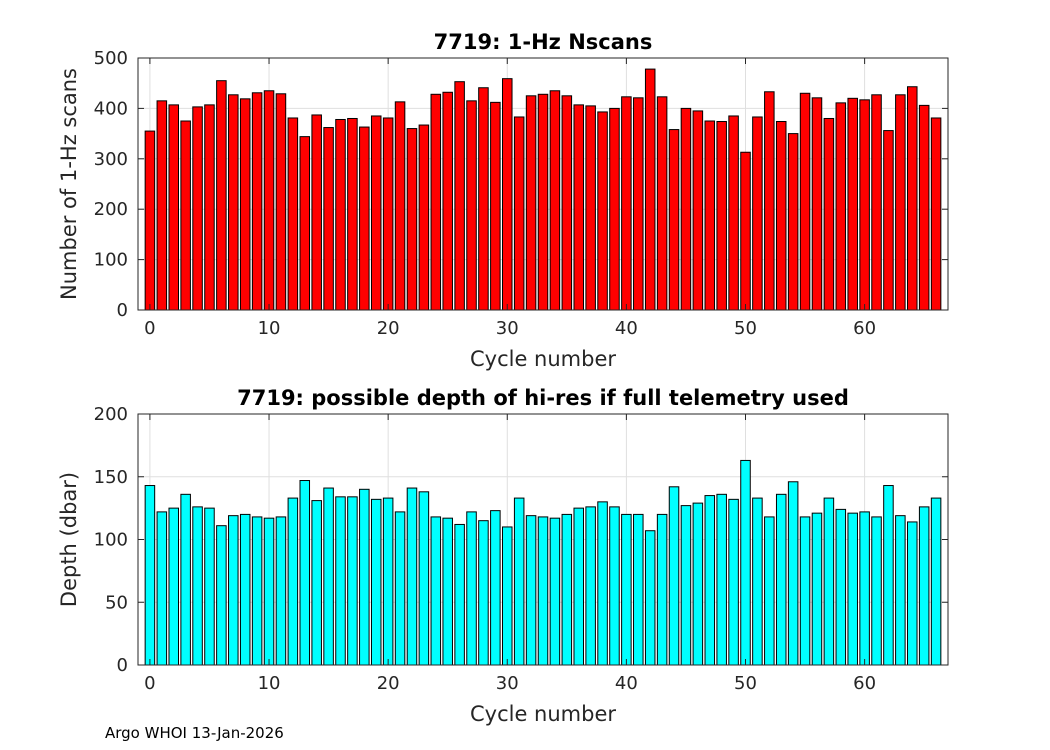  Describe the element at coordinates (543, 42) in the screenshot. I see `chart-title: 7719: 1-Hz Nscans` at that location.